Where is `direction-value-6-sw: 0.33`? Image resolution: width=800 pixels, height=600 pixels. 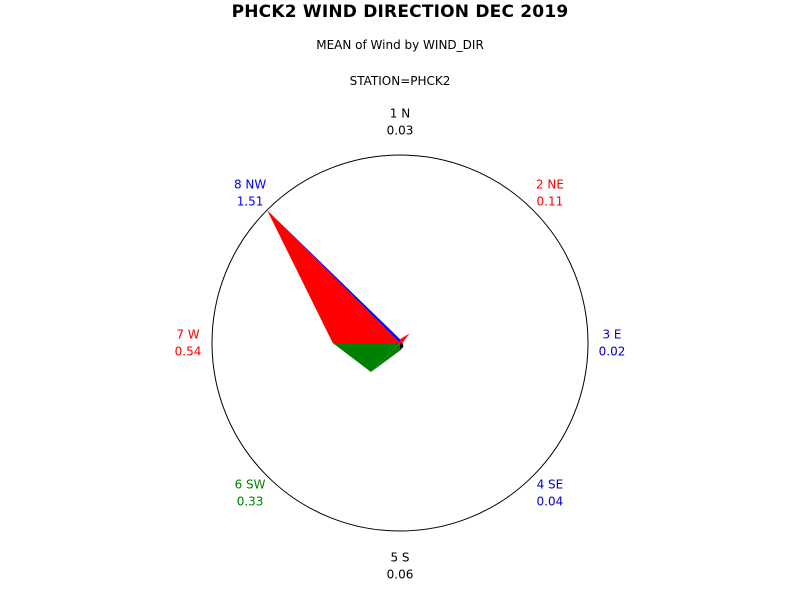 direction-value-6-sw: 0.33 is located at coordinates (250, 501).